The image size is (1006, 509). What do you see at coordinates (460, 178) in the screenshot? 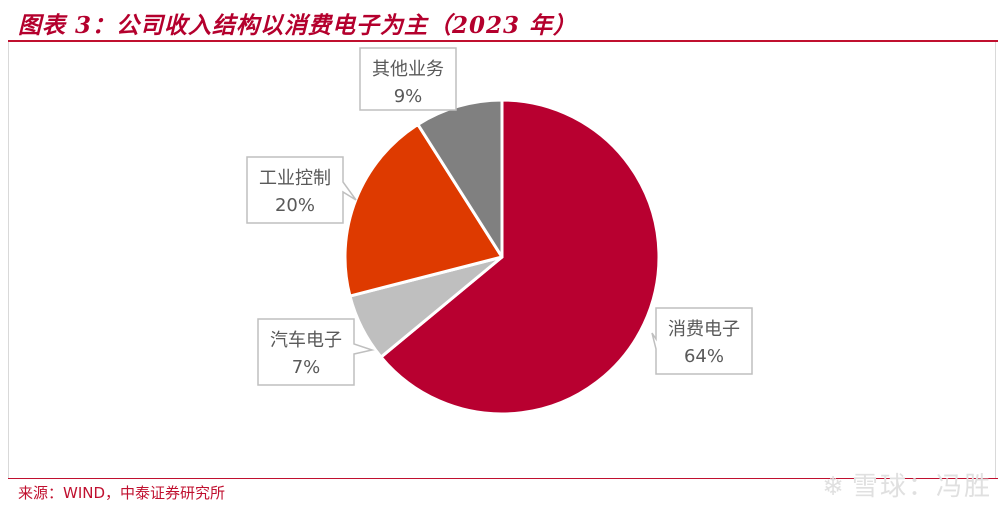
I see `pie-slice-other-business` at bounding box center [460, 178].